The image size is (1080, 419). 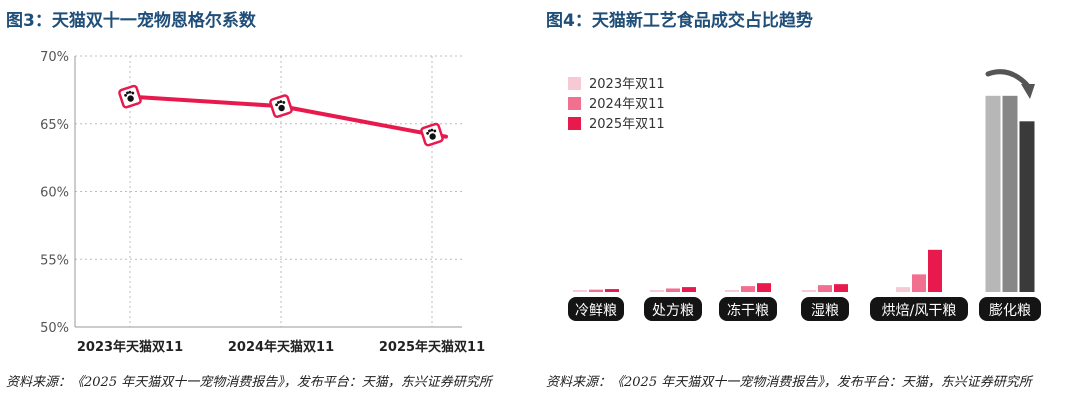 What do you see at coordinates (54, 125) in the screenshot?
I see `y-tick-label: 65%` at bounding box center [54, 125].